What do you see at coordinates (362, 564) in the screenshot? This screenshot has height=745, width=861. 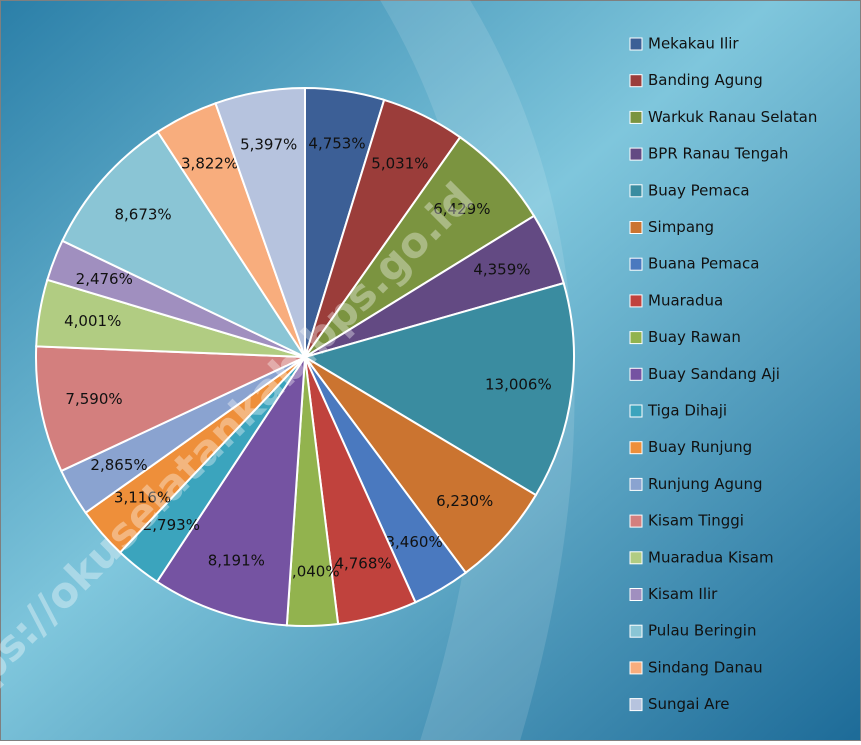 I see `data-label: 4,768%` at bounding box center [362, 564].